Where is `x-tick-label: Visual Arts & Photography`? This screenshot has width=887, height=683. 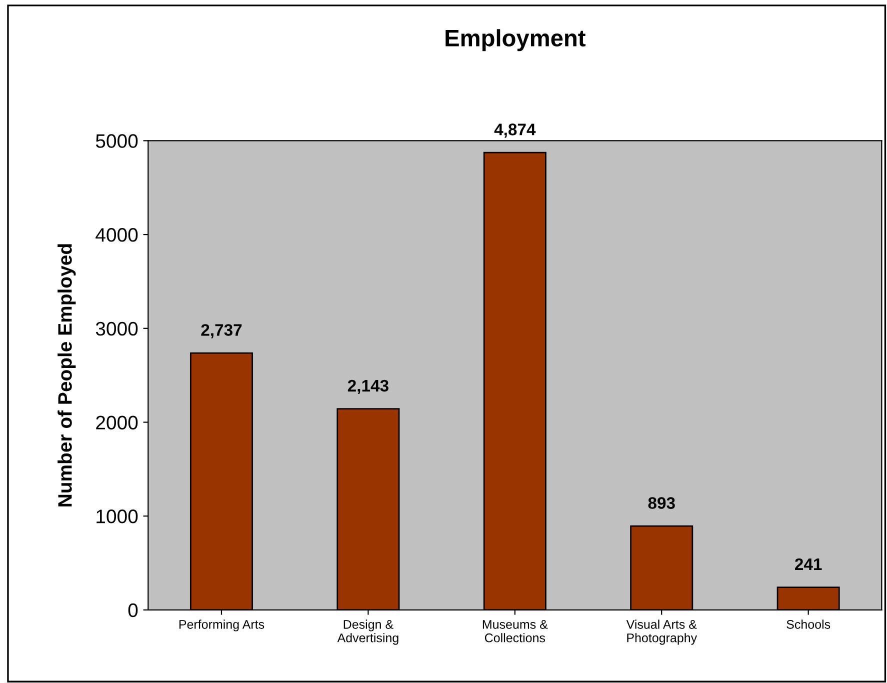 x-tick-label: Visual Arts & Photography is located at coordinates (662, 632).